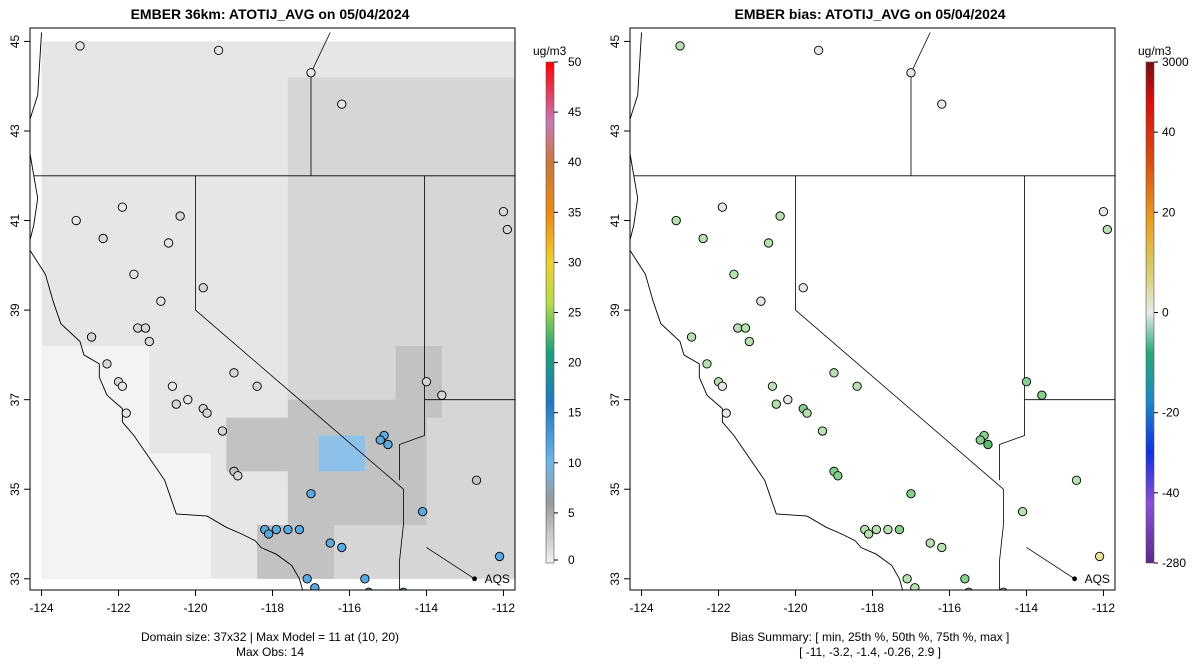 The width and height of the screenshot is (1200, 672). Describe the element at coordinates (426, 608) in the screenshot. I see `x-tick-label: -114` at that location.